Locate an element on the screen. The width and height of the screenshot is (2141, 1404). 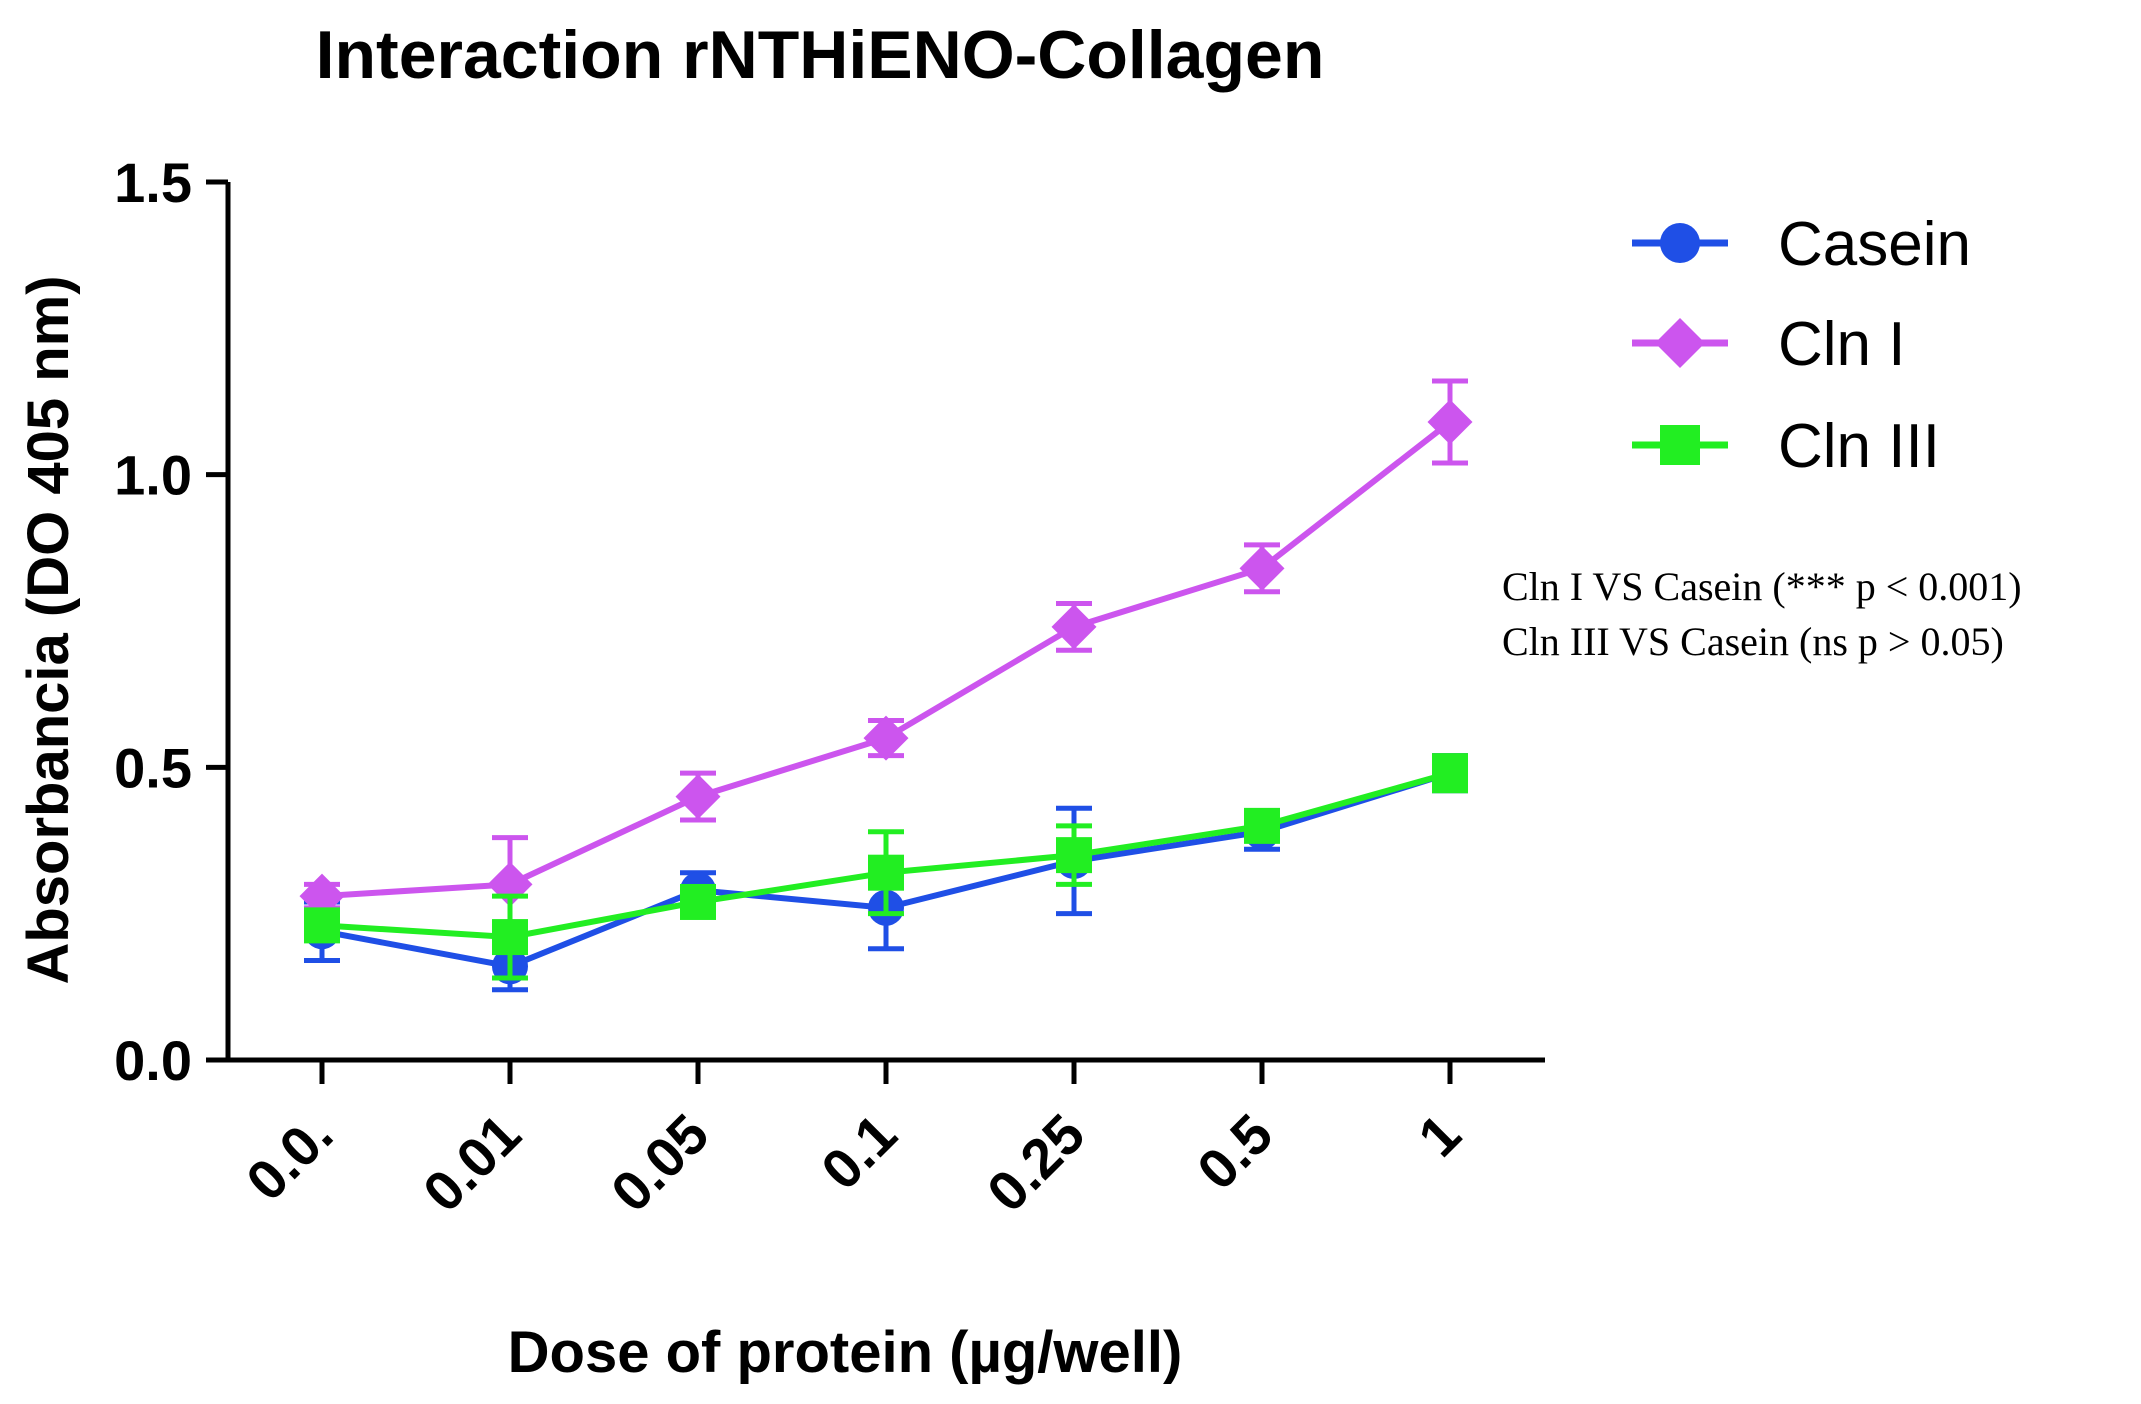
x-tick-label: 0.01 is located at coordinates (472, 1163).